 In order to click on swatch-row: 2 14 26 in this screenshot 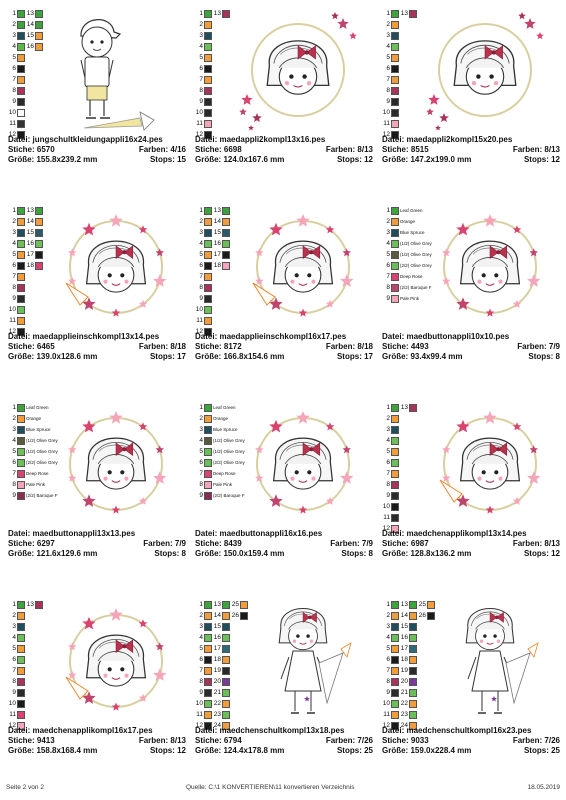, I will do `click(422, 615)`.